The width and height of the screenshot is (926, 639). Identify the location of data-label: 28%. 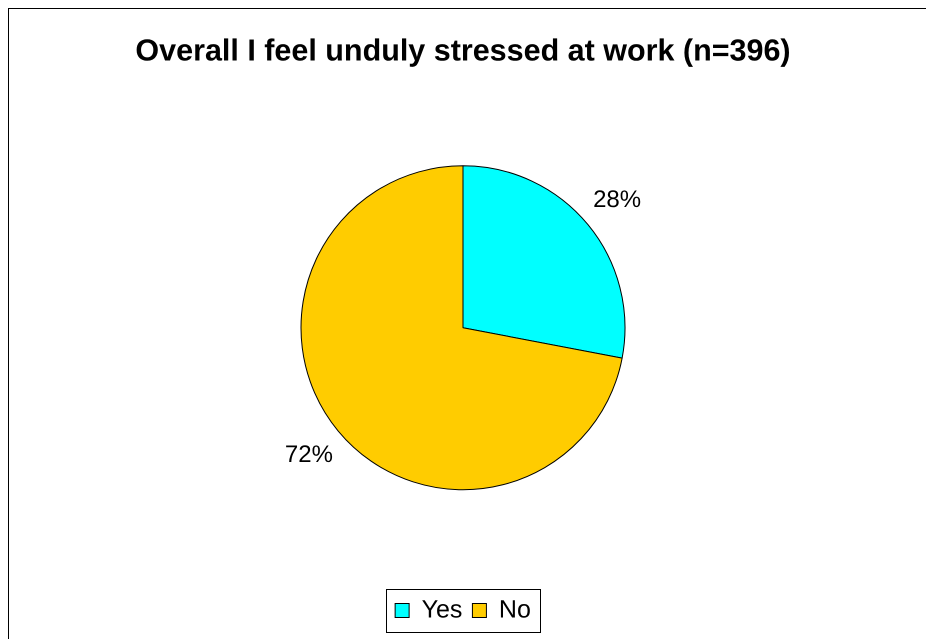
(617, 199).